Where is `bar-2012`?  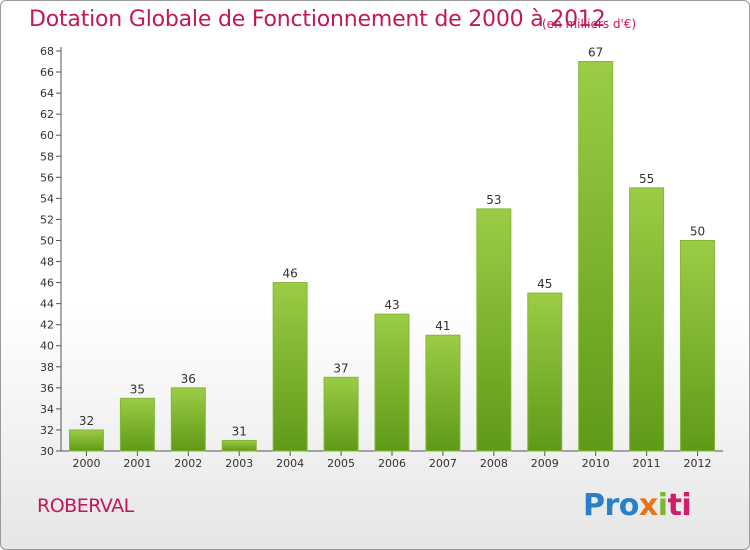
bar-2012 is located at coordinates (698, 345).